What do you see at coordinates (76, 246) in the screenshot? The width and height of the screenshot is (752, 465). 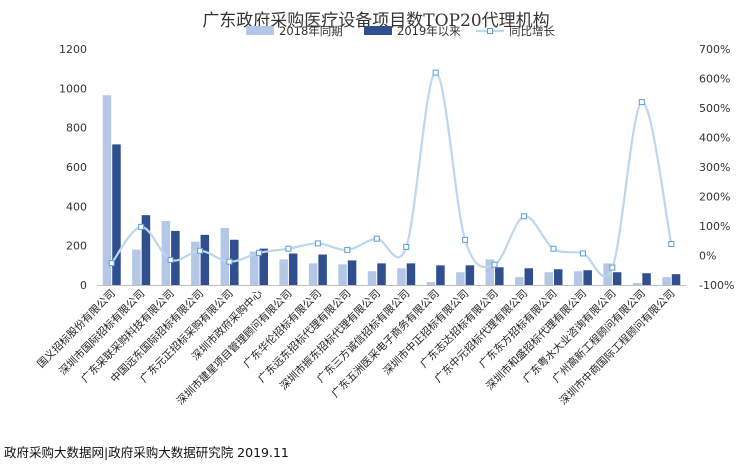 I see `y-tick-label: 200` at bounding box center [76, 246].